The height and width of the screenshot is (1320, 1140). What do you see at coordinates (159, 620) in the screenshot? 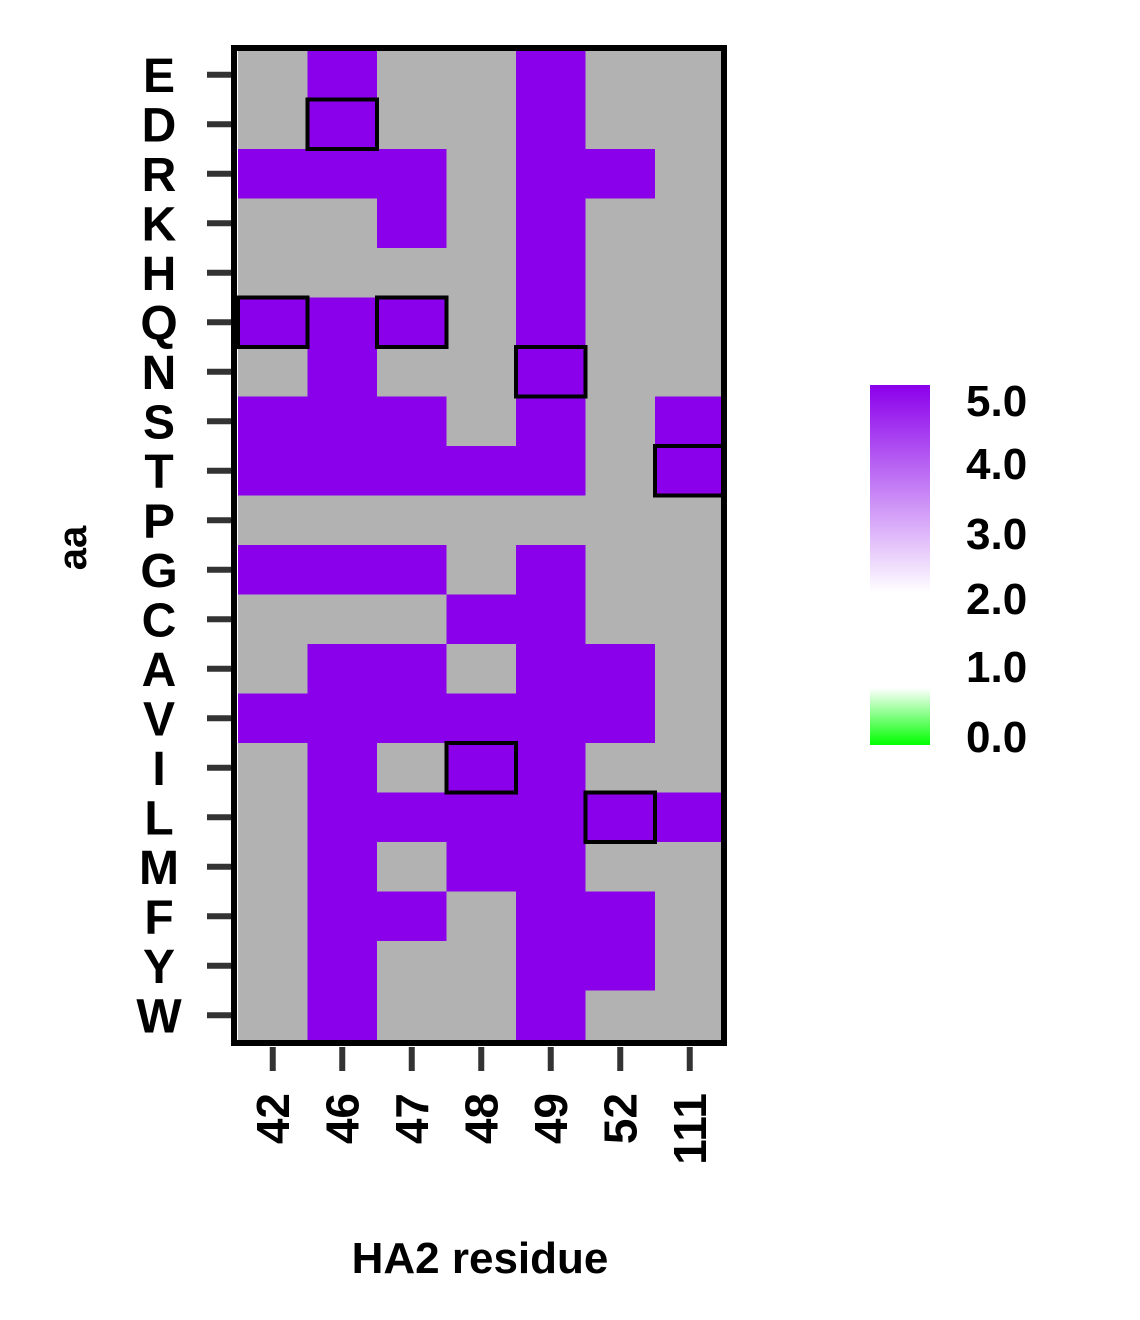
I see `y-tick-label-C: C` at bounding box center [159, 620].